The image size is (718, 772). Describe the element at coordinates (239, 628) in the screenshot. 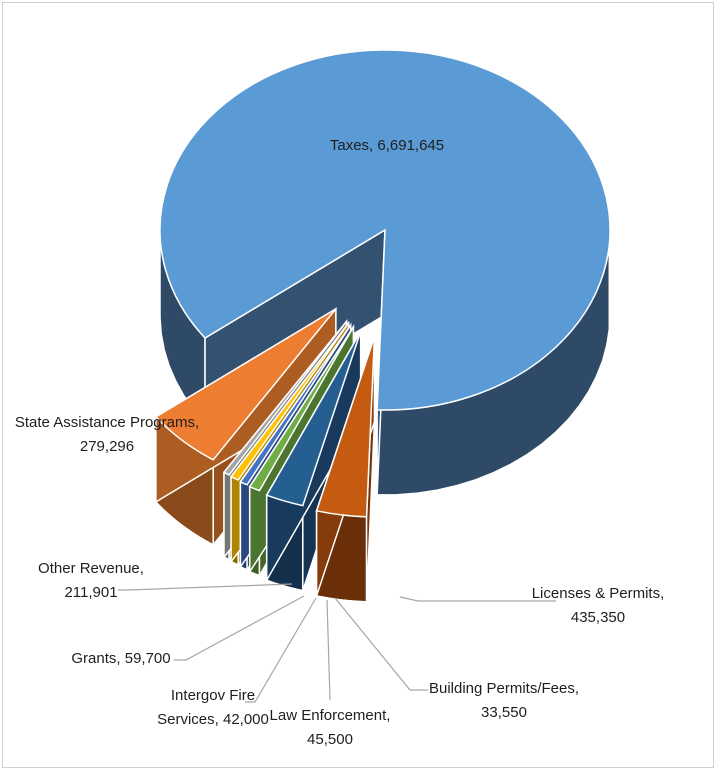

I see `leader-grants` at that location.